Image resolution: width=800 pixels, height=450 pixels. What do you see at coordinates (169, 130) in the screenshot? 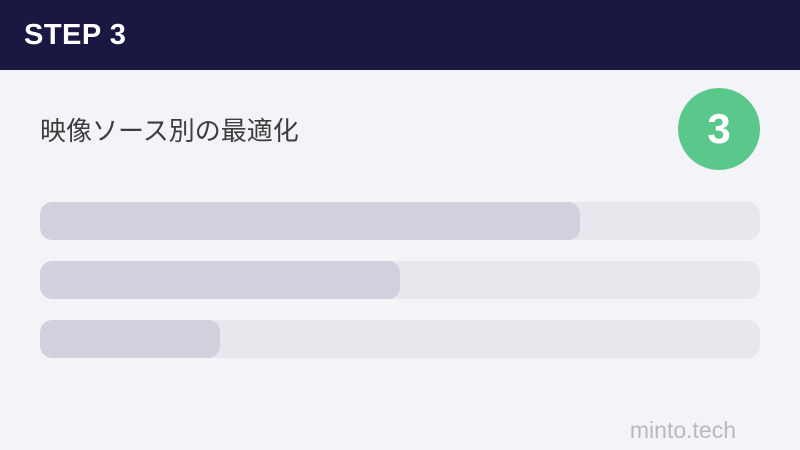
I see `slide-title: 映像ソース別の最適化` at bounding box center [169, 130].